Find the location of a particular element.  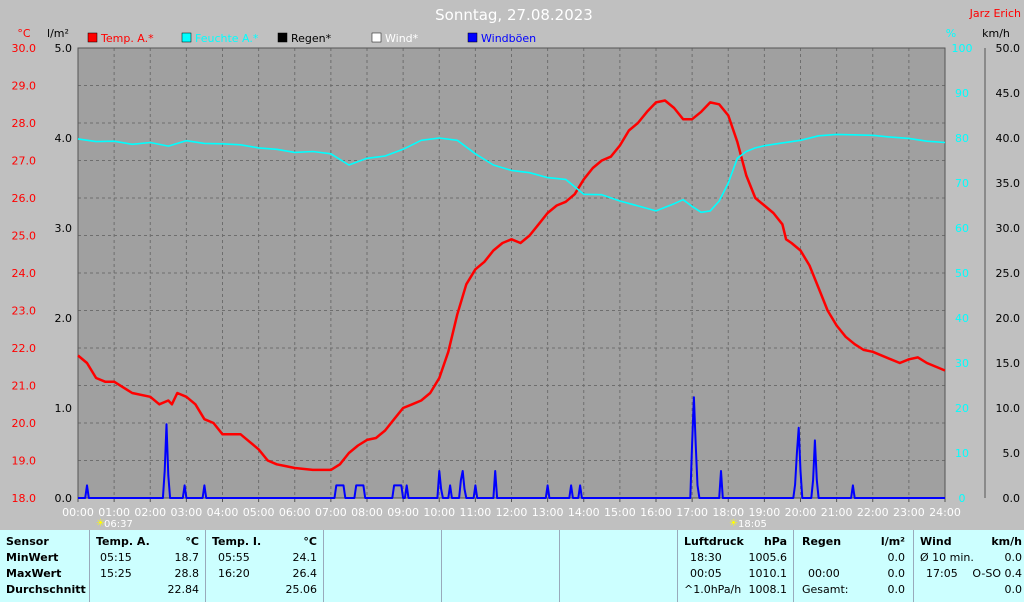

stats-row-avg-label: Durchschnitt is located at coordinates (46, 589).